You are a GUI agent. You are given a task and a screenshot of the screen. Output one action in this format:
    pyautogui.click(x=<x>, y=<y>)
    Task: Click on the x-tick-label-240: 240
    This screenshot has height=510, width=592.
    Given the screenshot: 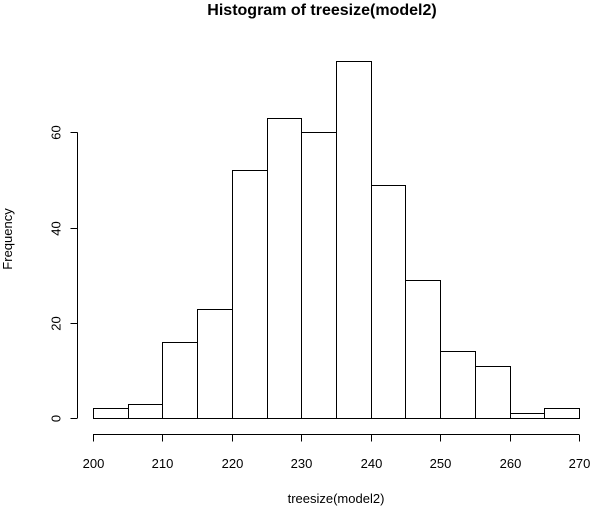 What is the action you would take?
    pyautogui.click(x=372, y=463)
    